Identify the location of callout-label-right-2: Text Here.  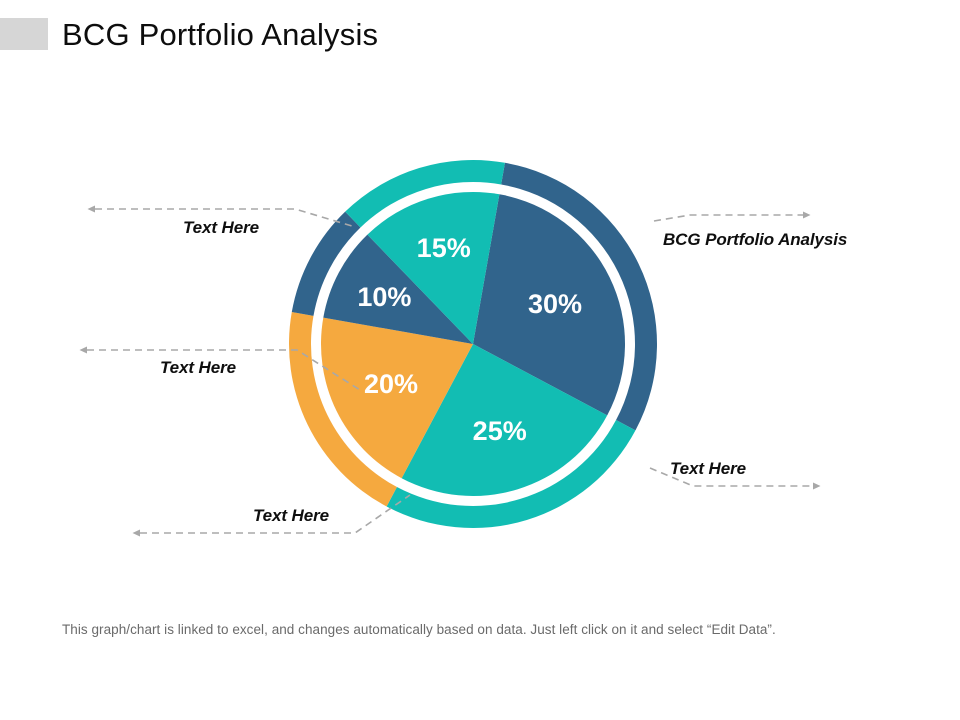
(708, 468).